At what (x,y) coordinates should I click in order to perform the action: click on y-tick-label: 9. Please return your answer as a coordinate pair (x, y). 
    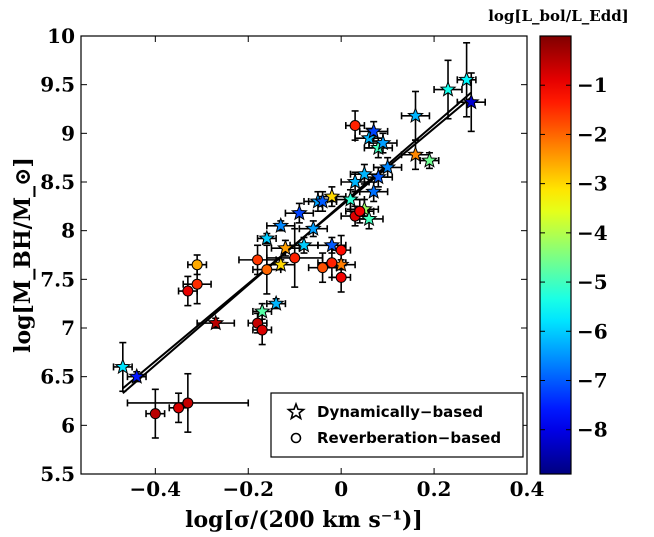
    Looking at the image, I should click on (68, 133).